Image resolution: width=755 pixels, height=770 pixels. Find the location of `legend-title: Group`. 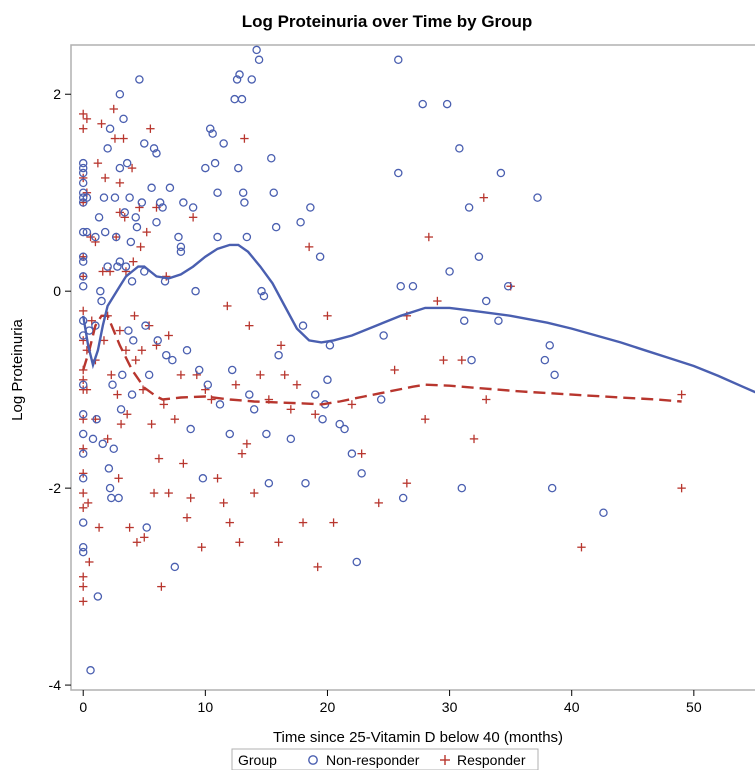

legend-title: Group is located at coordinates (257, 760).